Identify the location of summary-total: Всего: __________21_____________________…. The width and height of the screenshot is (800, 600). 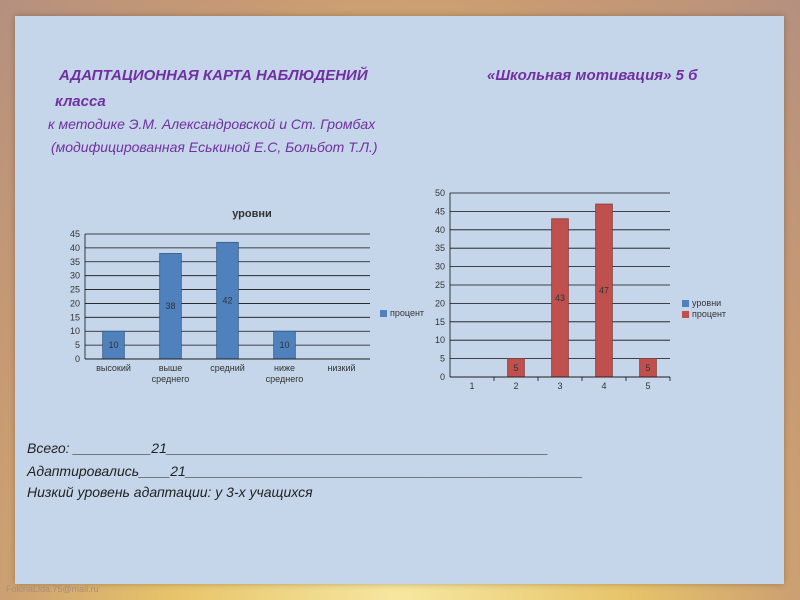
(288, 448).